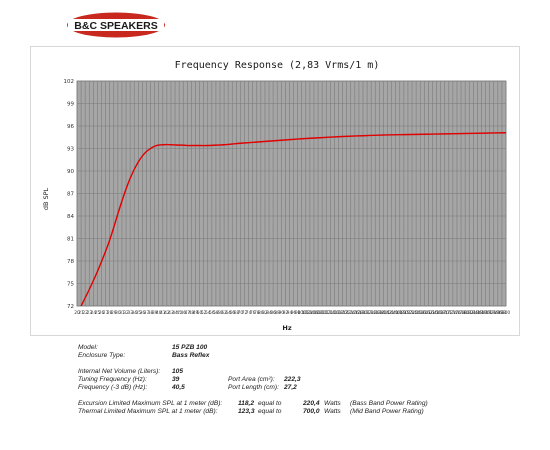 Image resolution: width=550 pixels, height=450 pixels. Describe the element at coordinates (290, 313) in the screenshot. I see `x-tick-label: 94` at that location.